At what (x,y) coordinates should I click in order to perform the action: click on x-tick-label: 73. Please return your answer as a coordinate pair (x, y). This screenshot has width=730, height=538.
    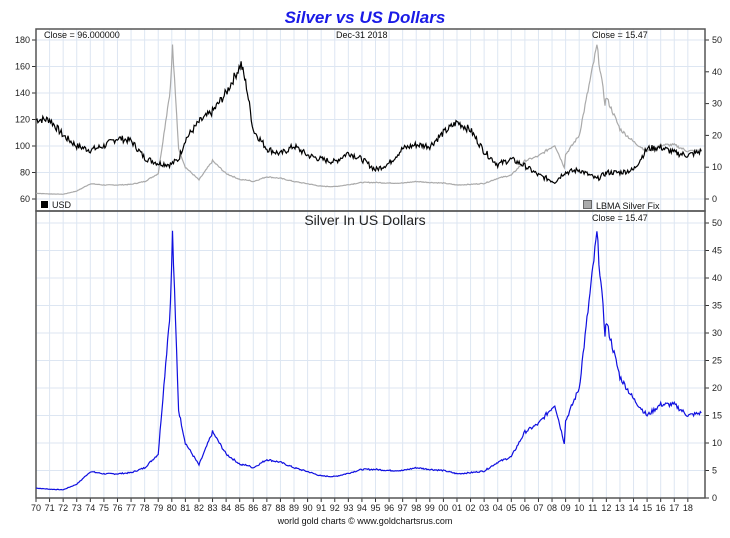
    Looking at the image, I should click on (77, 508).